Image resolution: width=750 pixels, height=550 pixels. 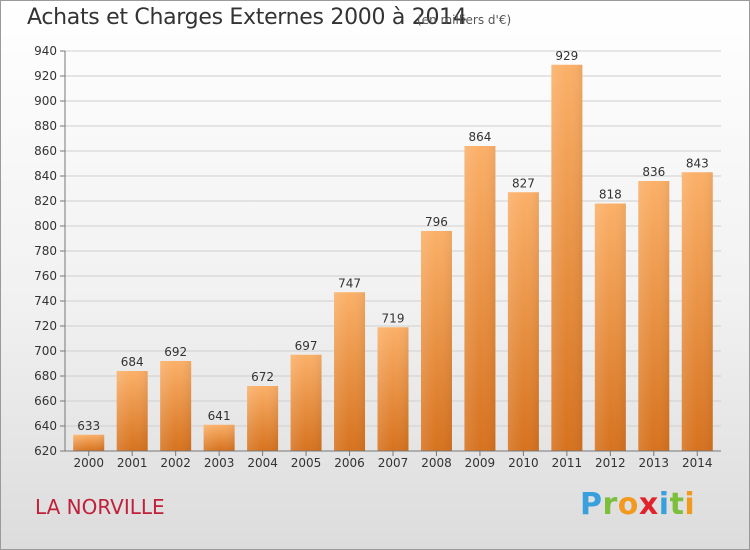 What do you see at coordinates (45, 176) in the screenshot?
I see `y-tick-label: 840` at bounding box center [45, 176].